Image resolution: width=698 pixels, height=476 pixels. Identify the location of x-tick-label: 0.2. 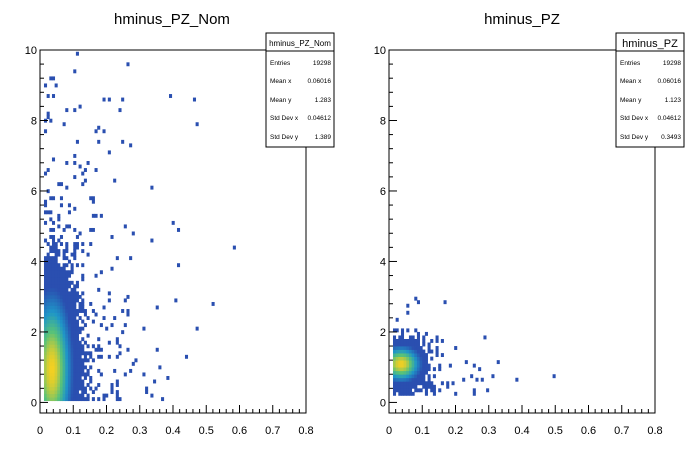
(455, 431).